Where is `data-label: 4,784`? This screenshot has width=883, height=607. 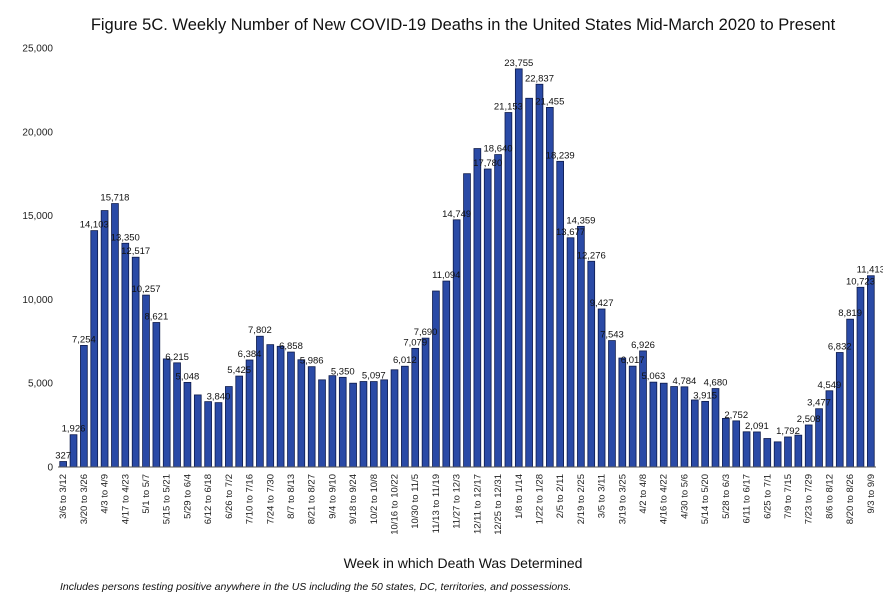
data-label: 4,784 is located at coordinates (685, 381).